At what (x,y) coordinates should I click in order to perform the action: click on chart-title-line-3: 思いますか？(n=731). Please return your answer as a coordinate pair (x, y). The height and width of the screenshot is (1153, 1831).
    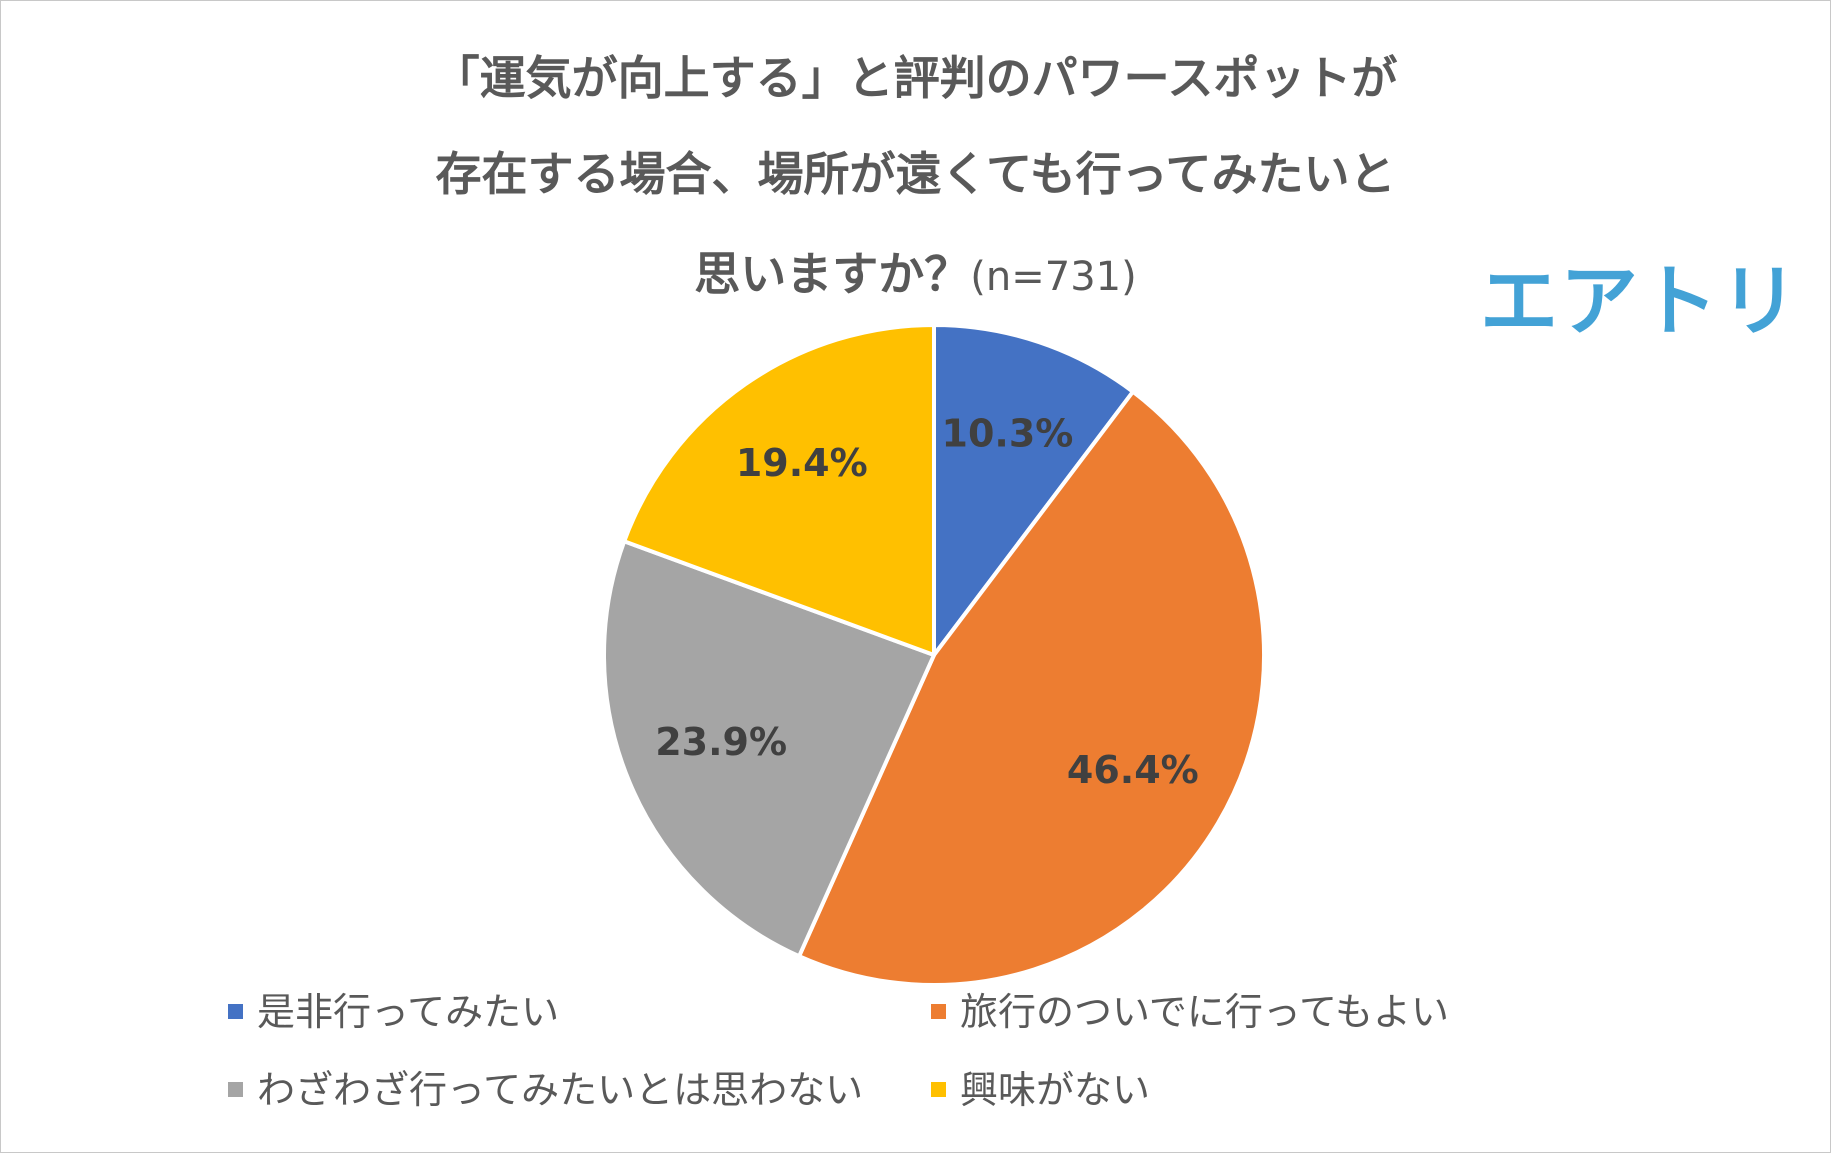
    Looking at the image, I should click on (915, 275).